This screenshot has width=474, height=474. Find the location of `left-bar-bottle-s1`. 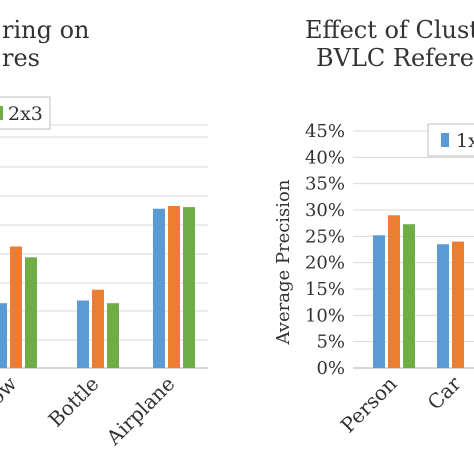

left-bar-bottle-s1 is located at coordinates (83, 334).